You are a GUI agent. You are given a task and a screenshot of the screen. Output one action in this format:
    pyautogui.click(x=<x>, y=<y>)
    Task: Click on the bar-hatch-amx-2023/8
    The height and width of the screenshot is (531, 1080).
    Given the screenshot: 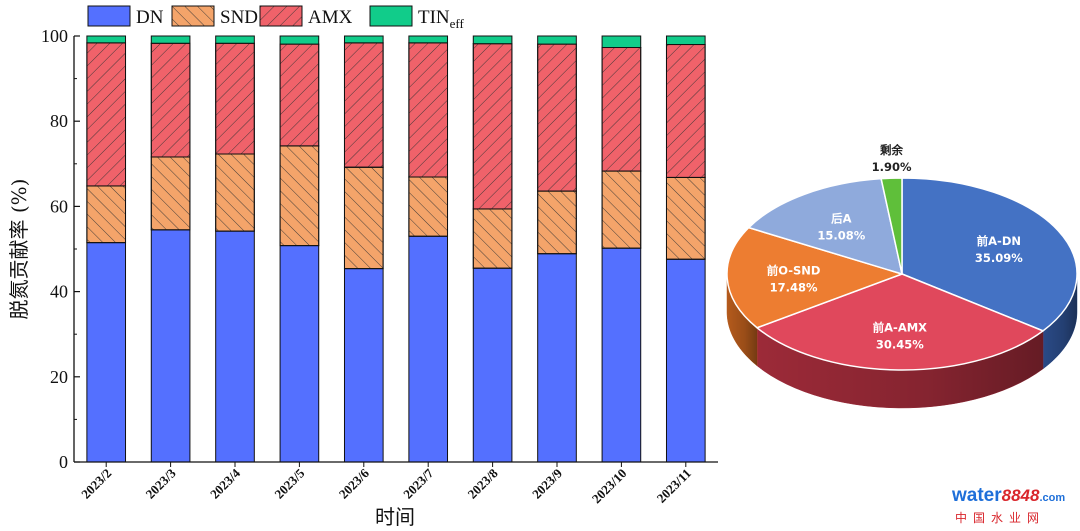 What is the action you would take?
    pyautogui.click(x=492, y=126)
    